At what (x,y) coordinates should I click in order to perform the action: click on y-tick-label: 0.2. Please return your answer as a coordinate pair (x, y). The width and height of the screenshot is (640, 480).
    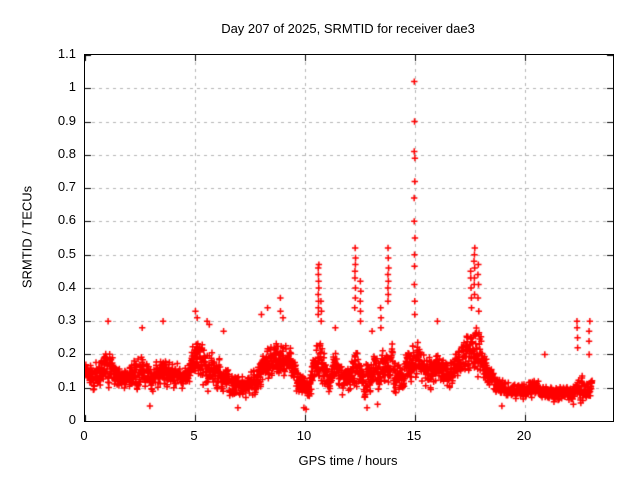
    Looking at the image, I should click on (66, 353).